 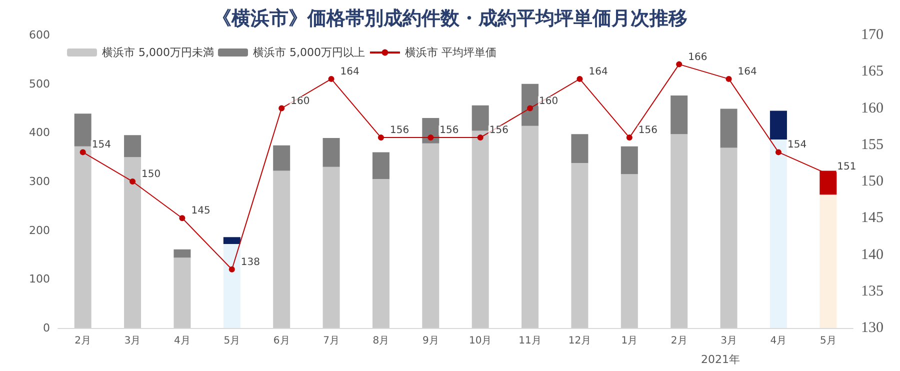 What do you see at coordinates (530, 341) in the screenshot?
I see `x-tick-label: 11月` at bounding box center [530, 341].